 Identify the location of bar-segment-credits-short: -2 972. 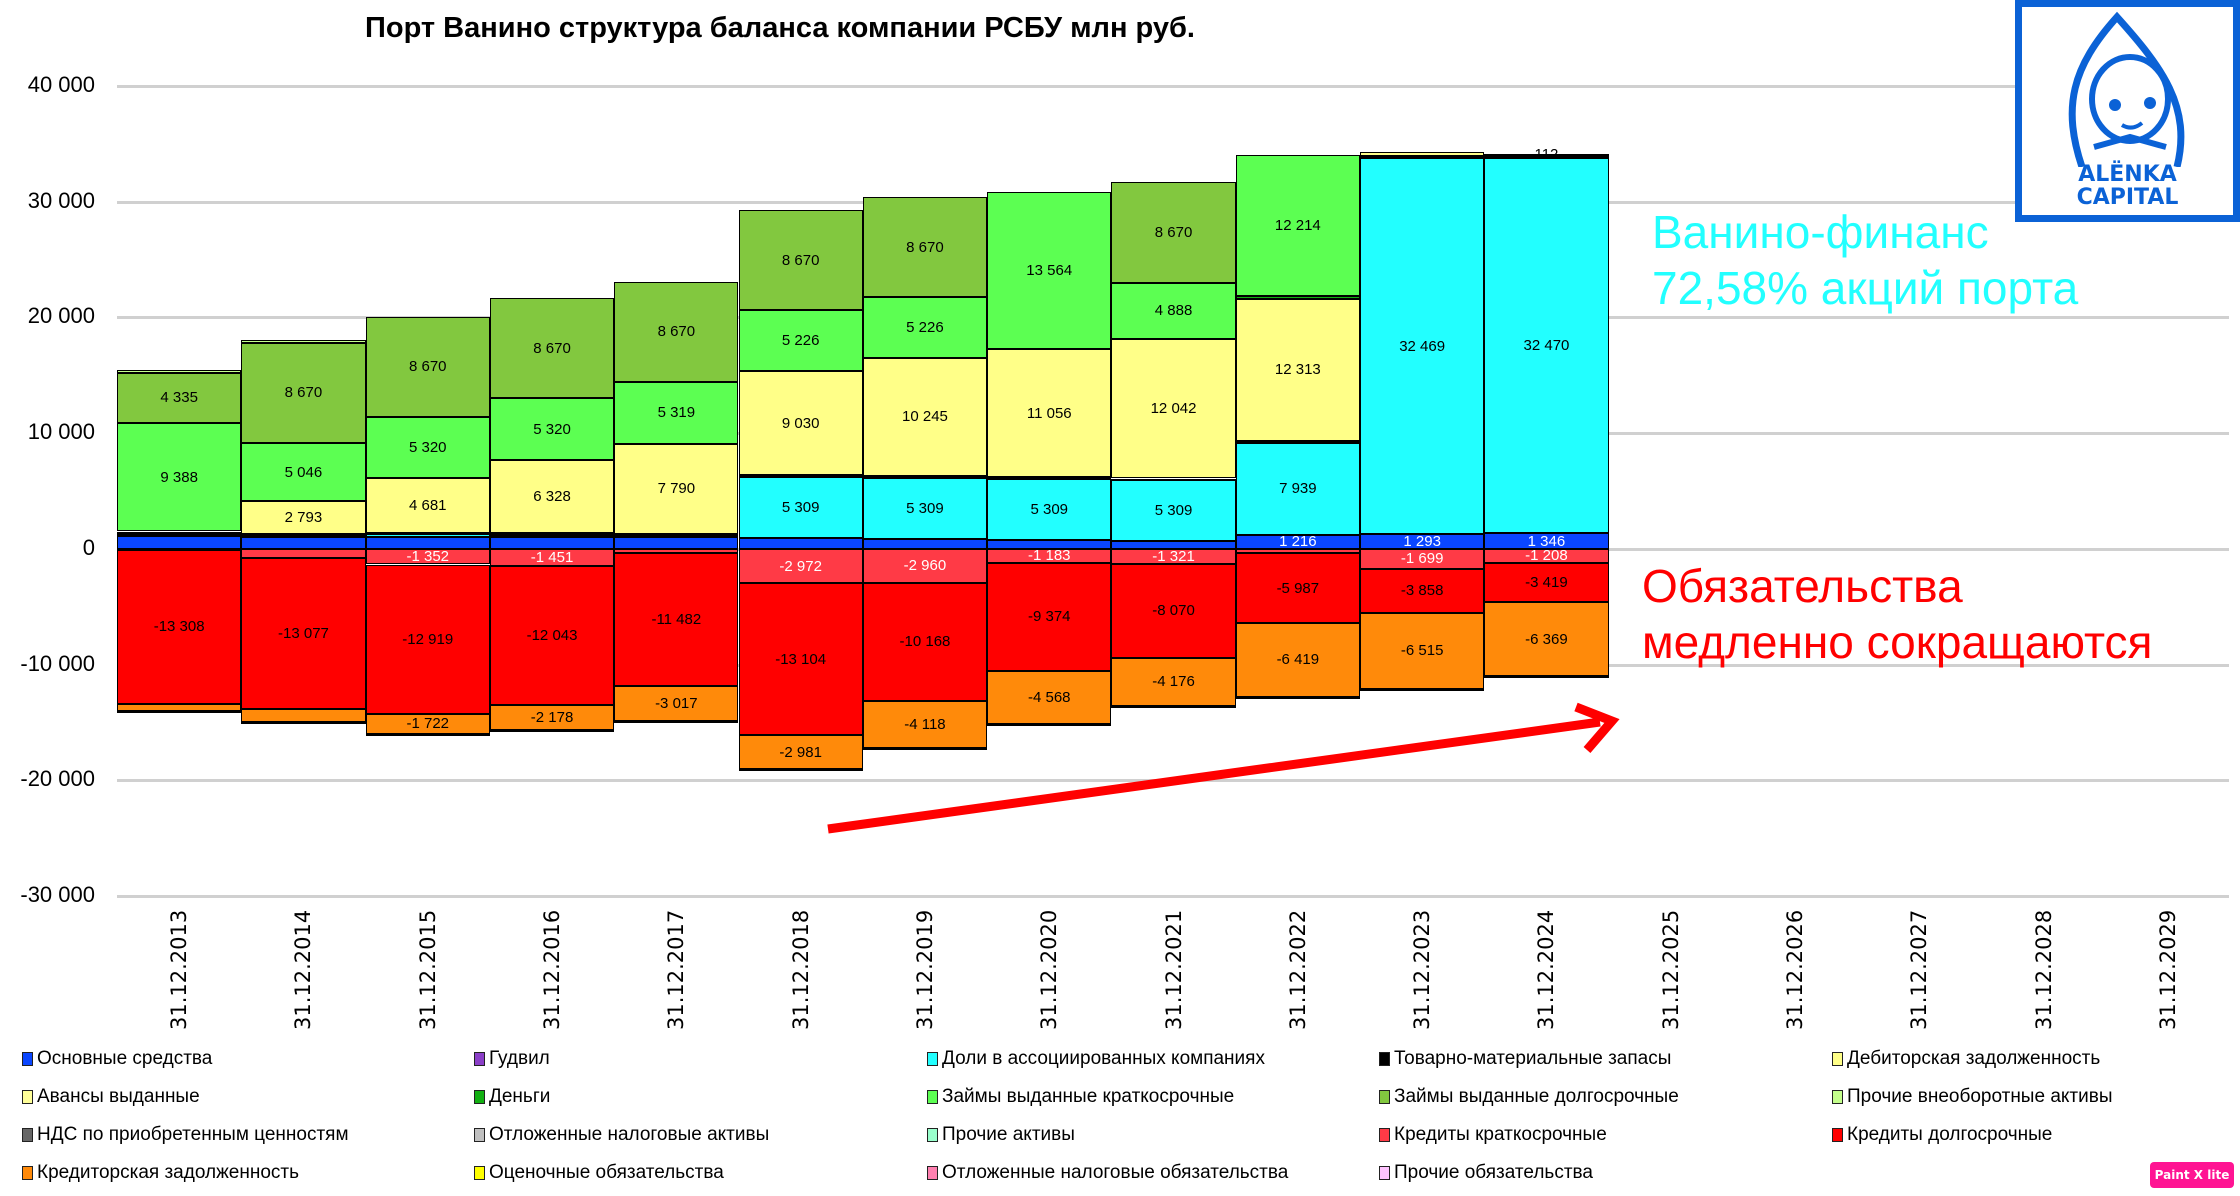
(800, 566).